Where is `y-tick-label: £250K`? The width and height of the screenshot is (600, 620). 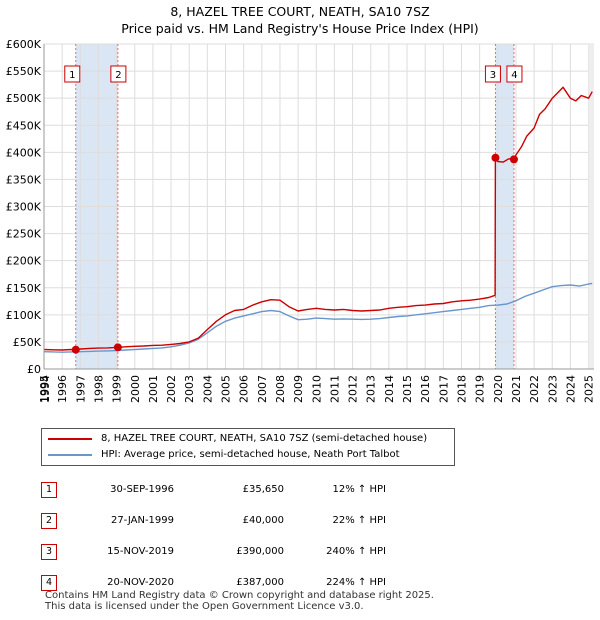
y-tick-label: £250K is located at coordinates (24, 234).